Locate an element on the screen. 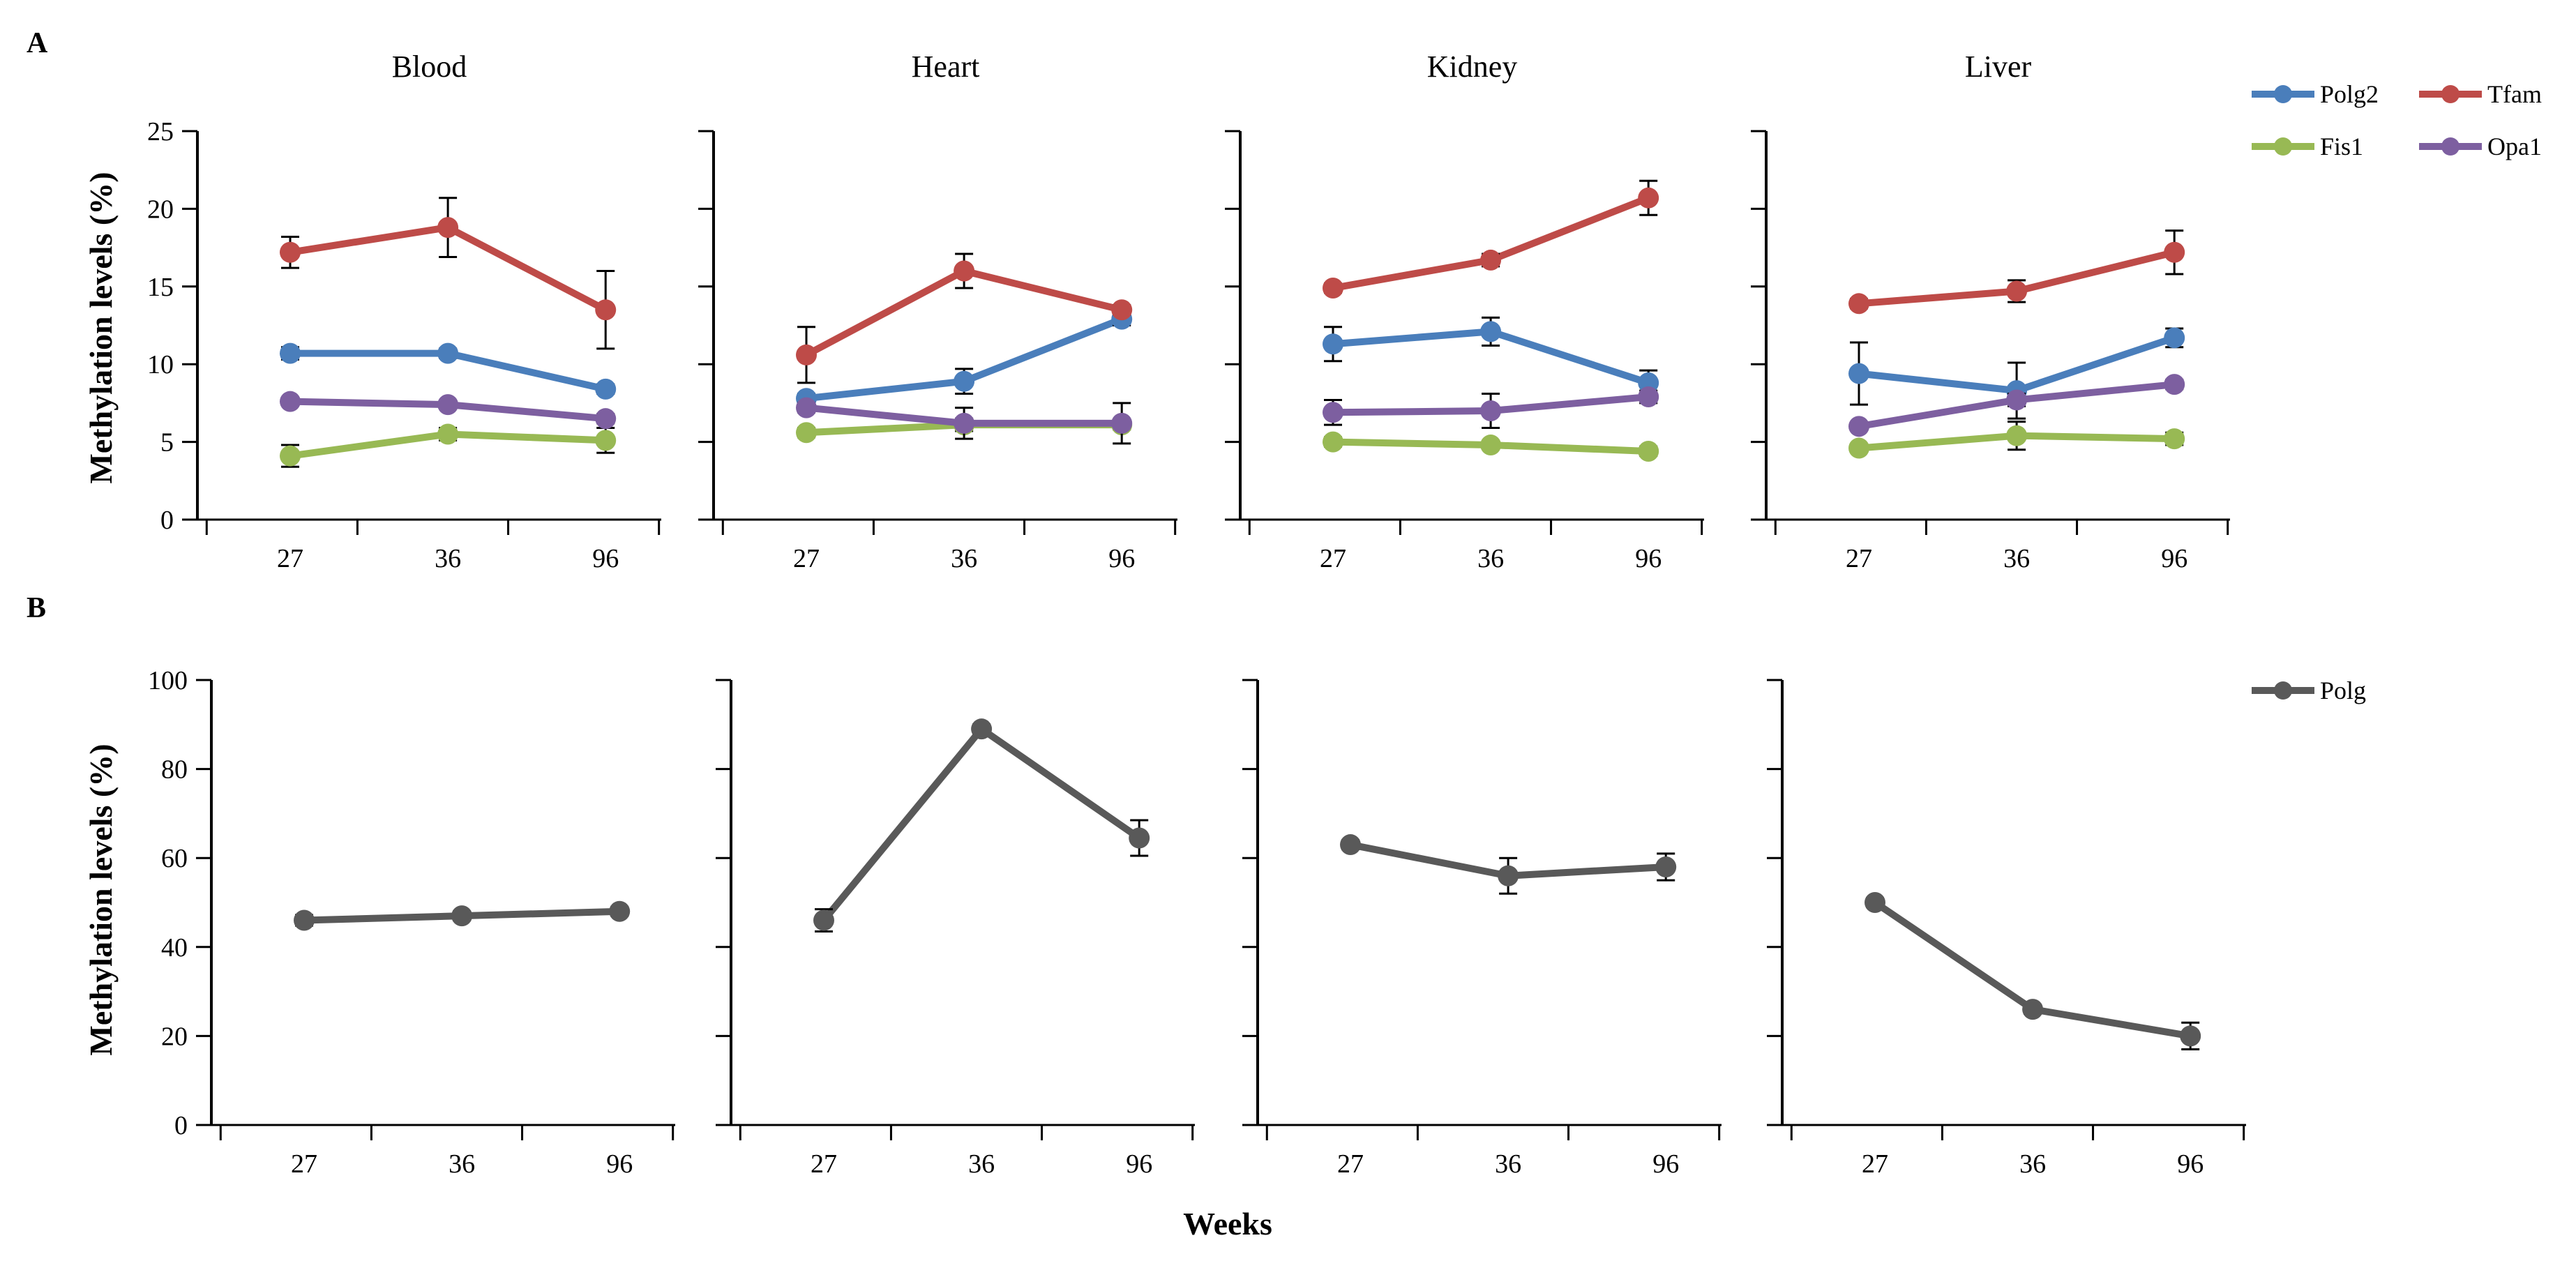 This screenshot has width=2576, height=1261. panel-b-subplot-1: 0 20 40 60 80 100 27 36 96 is located at coordinates (411, 923).